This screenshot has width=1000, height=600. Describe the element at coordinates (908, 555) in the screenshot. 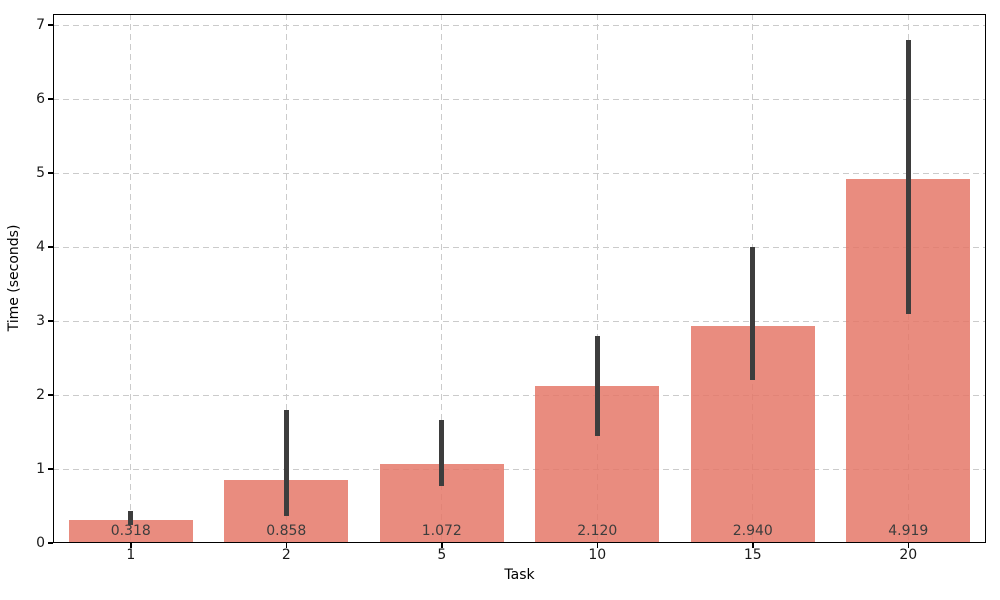

I see `x-tick-label: 20` at that location.